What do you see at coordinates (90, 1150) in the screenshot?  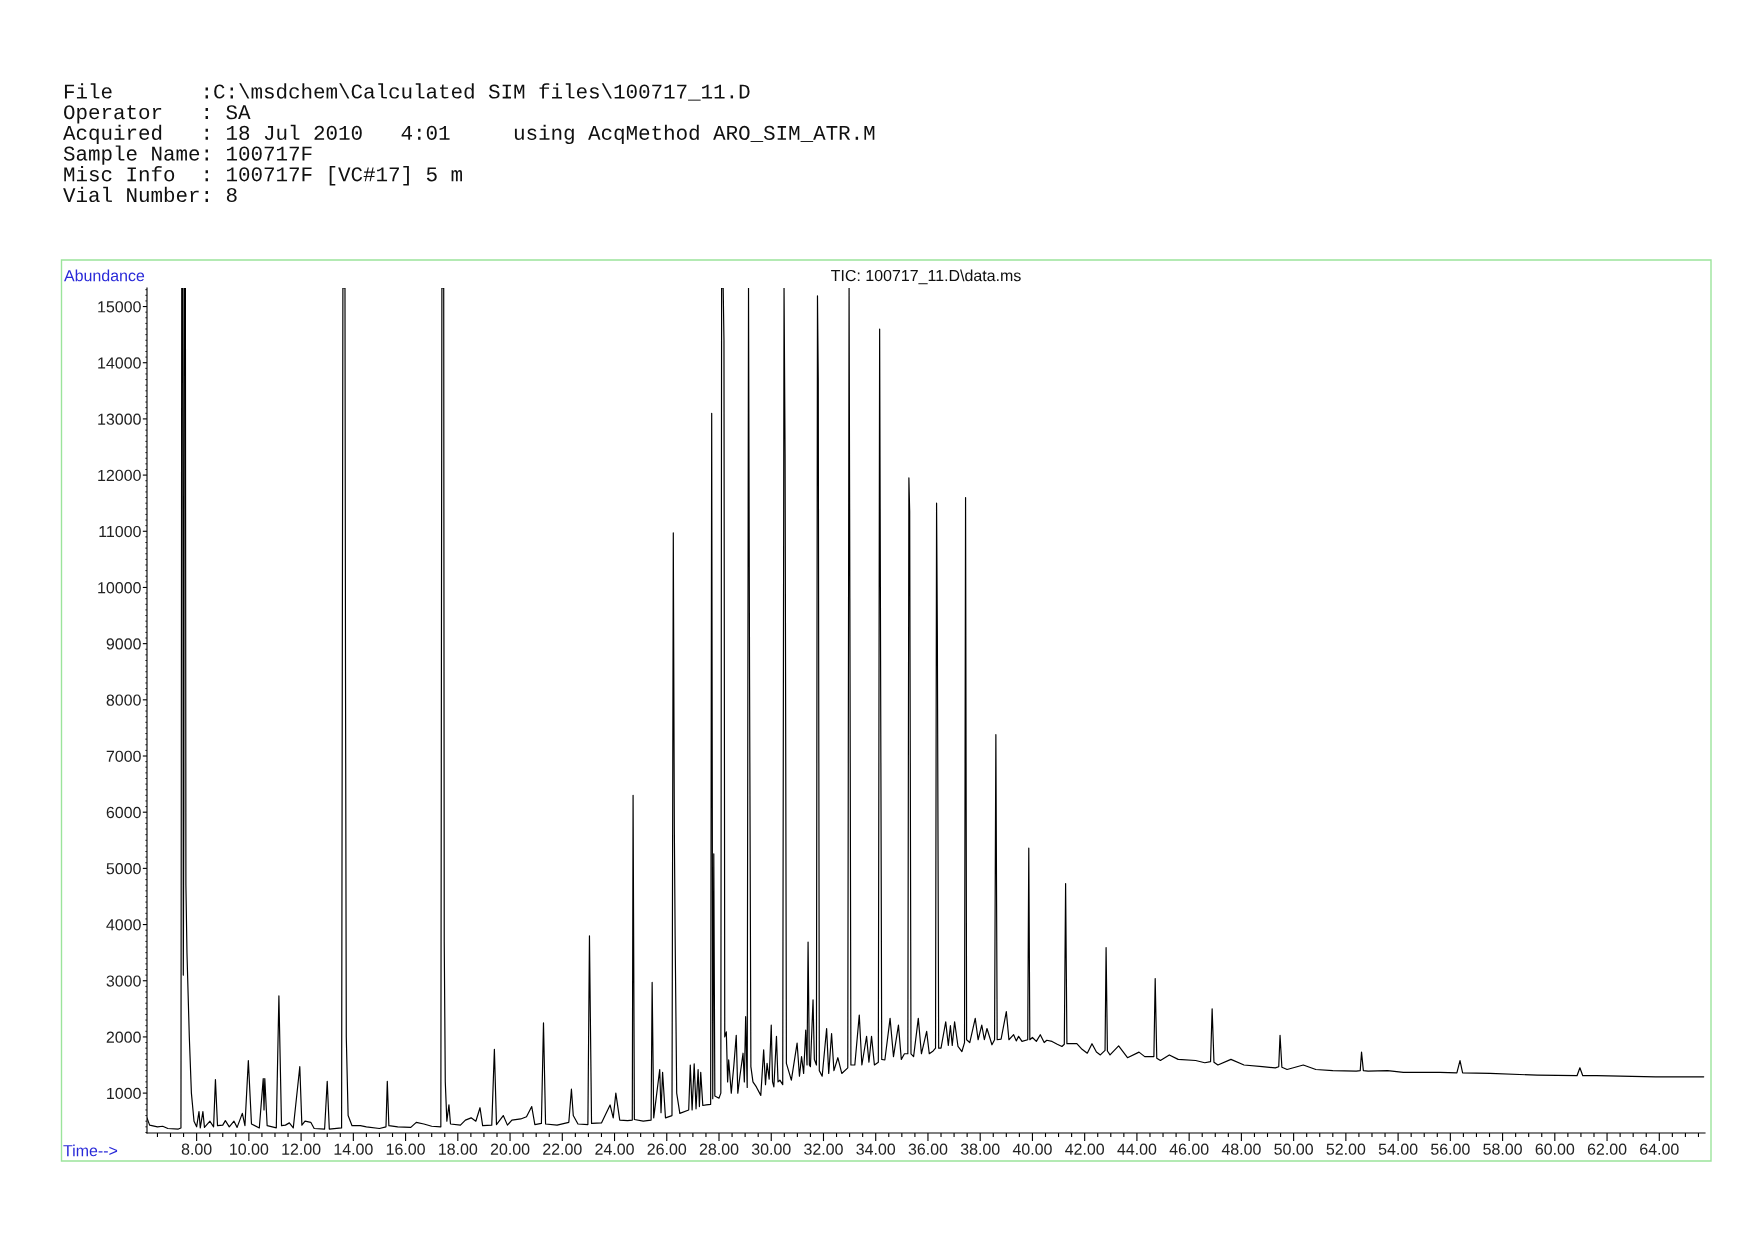 I see `x-axis-title: Time-->` at bounding box center [90, 1150].